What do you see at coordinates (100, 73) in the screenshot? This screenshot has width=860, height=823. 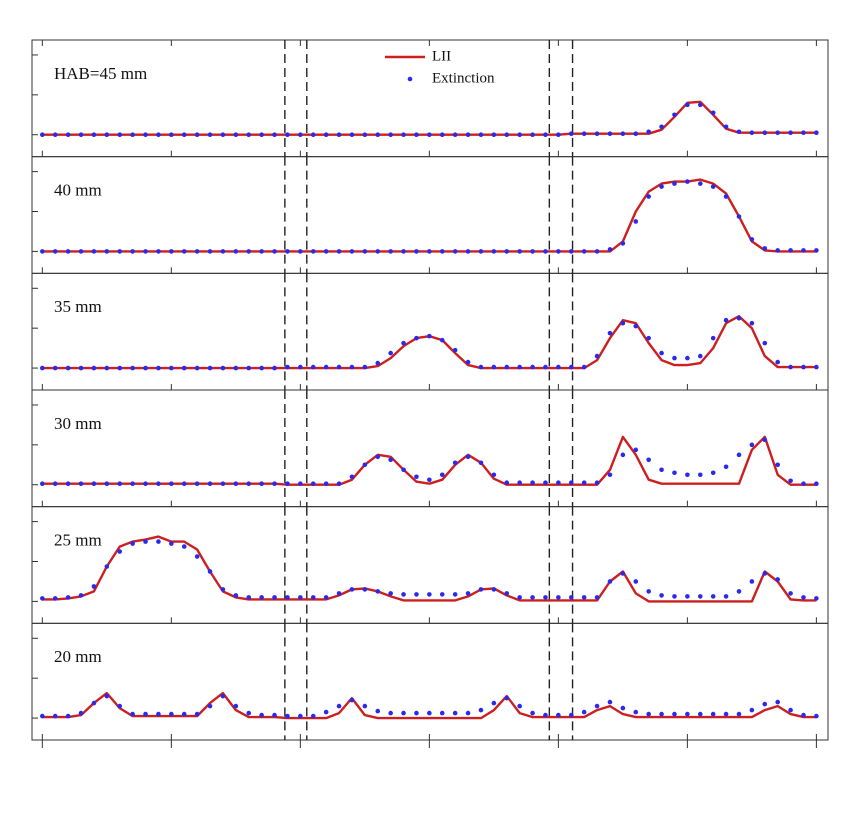 I see `panel-label: HAB=45 mm` at bounding box center [100, 73].